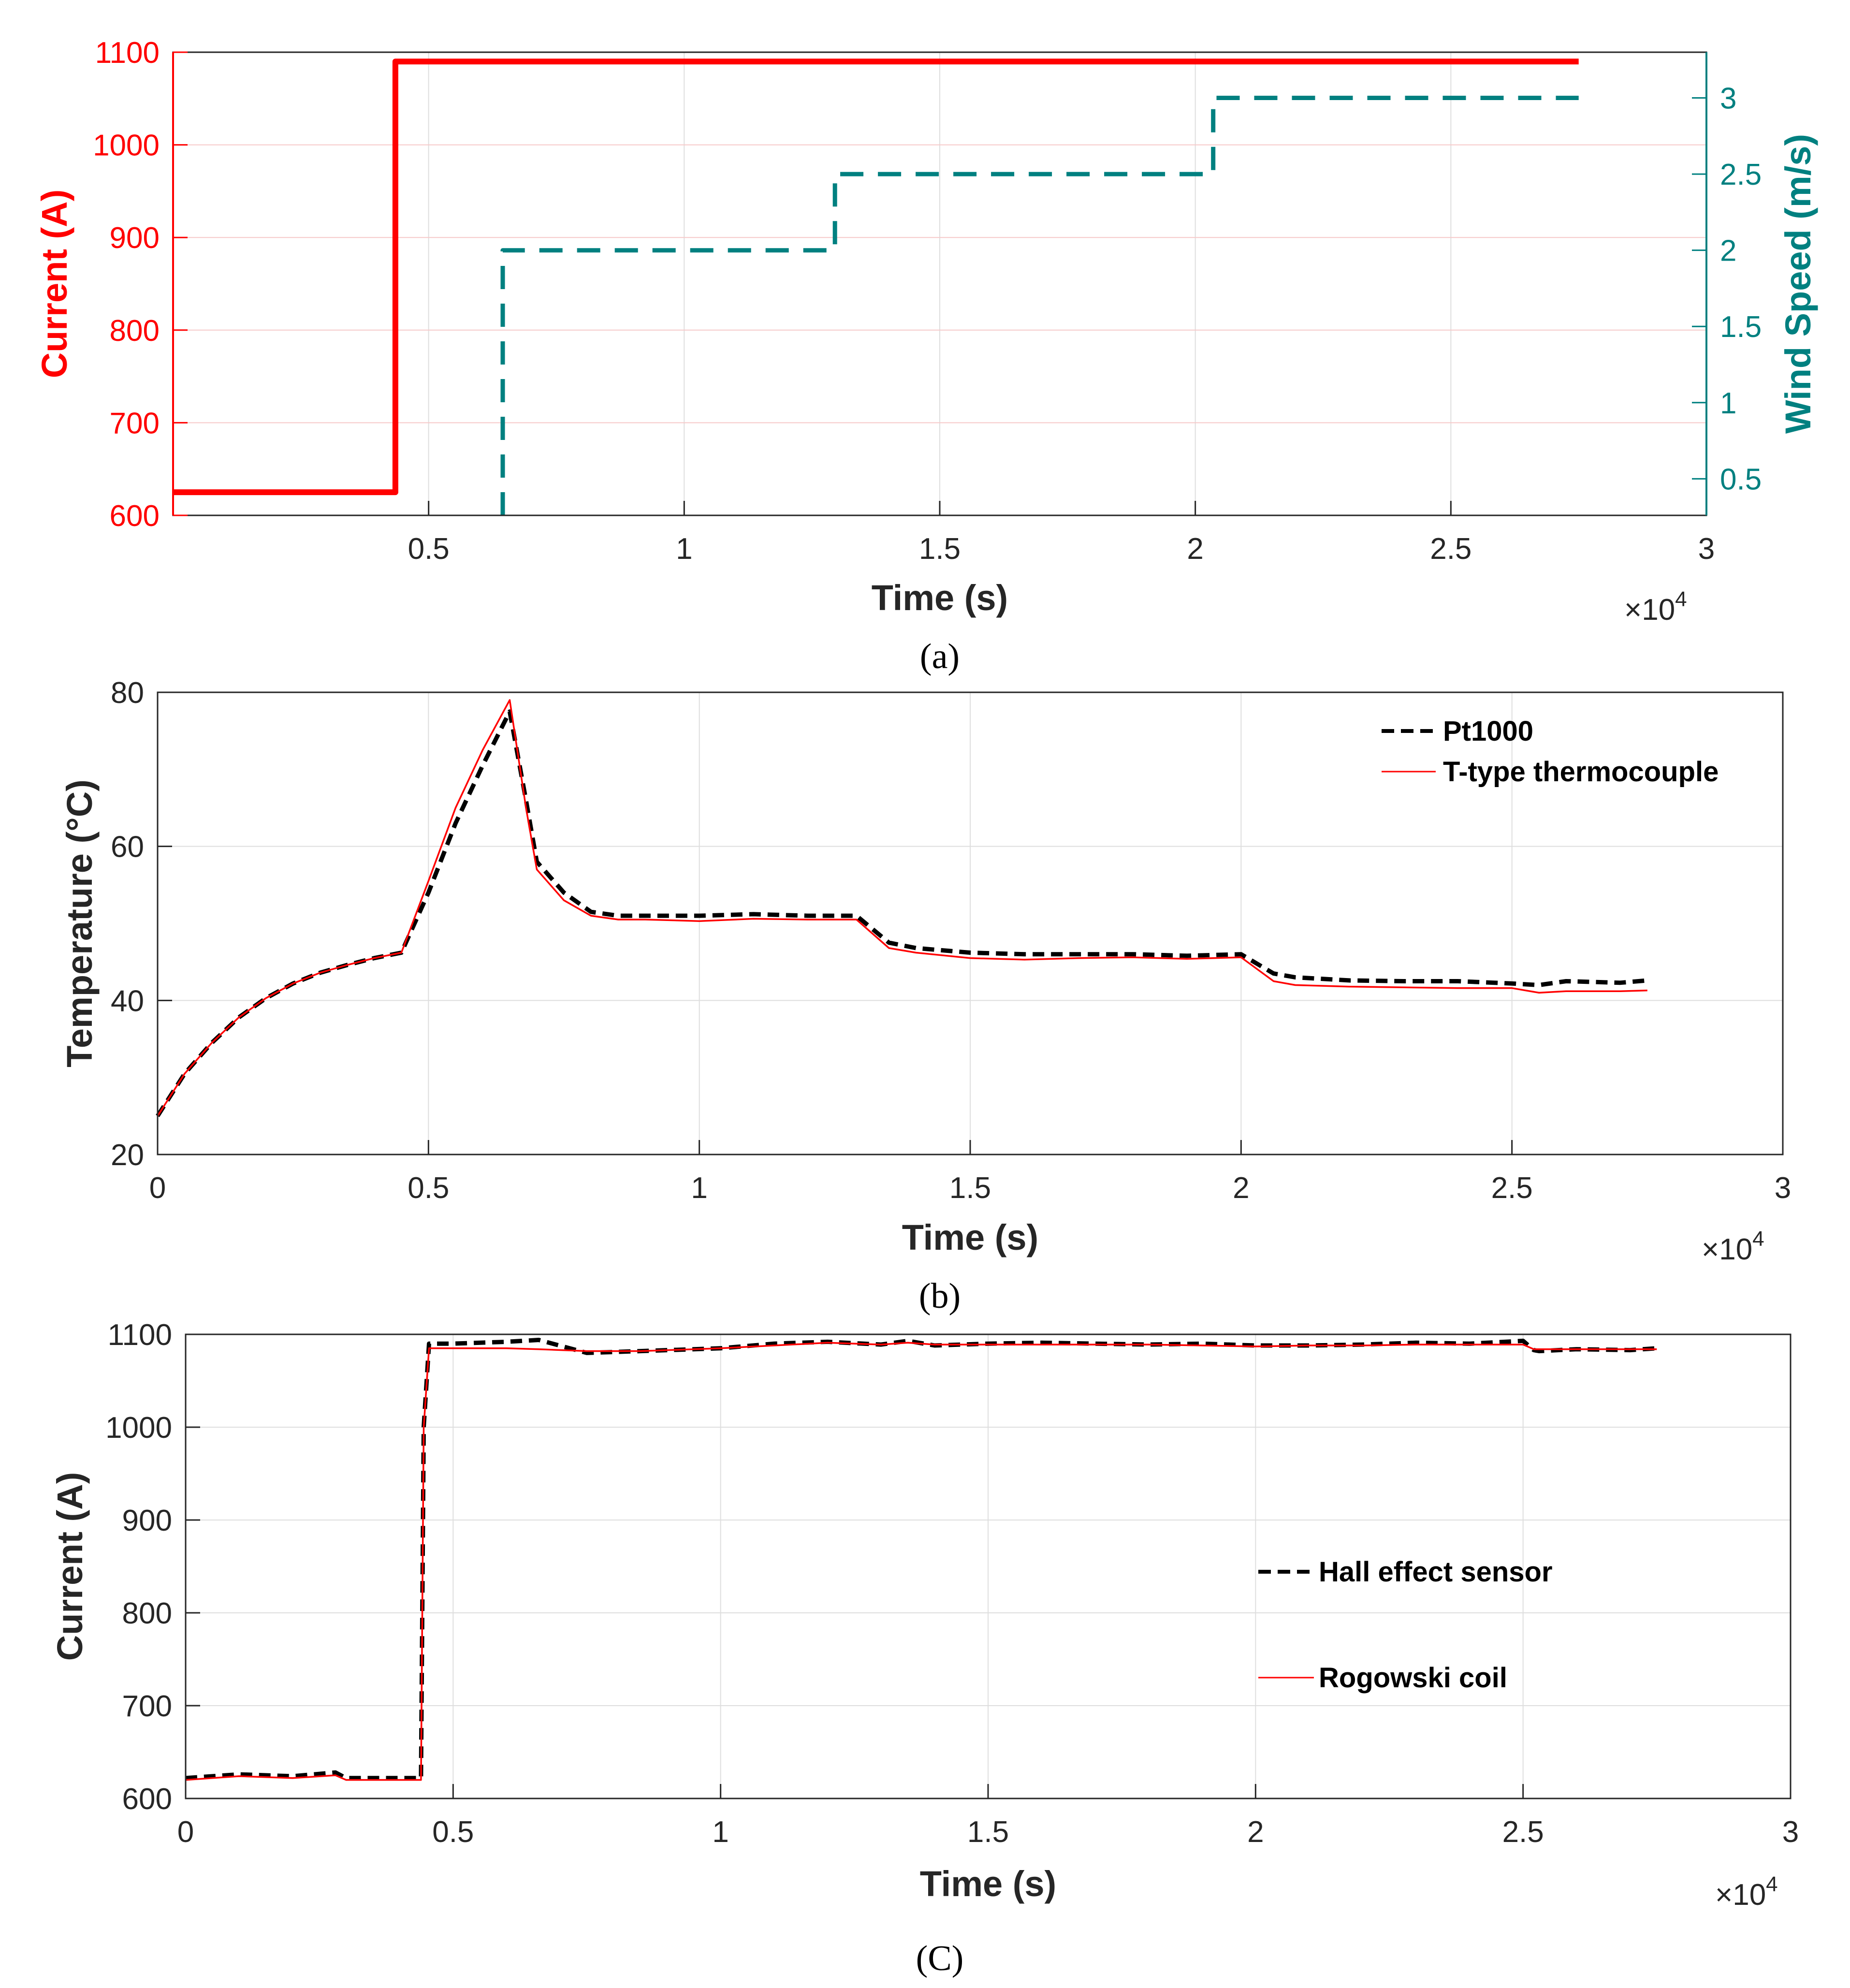  I want to click on legend-label-thermocouple: T-type thermocouple, so click(1581, 772).